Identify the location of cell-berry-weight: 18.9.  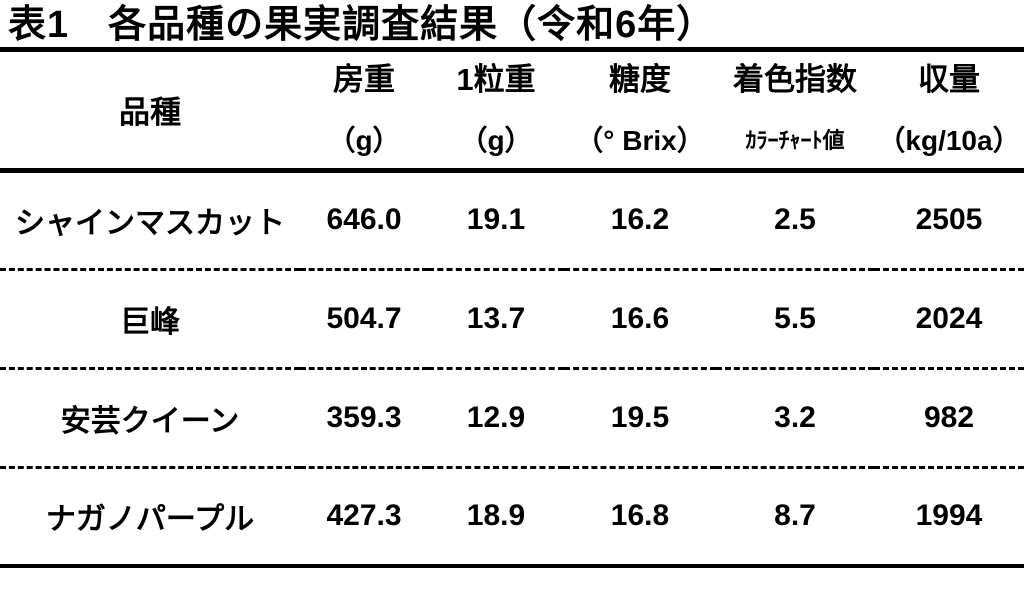
(496, 516).